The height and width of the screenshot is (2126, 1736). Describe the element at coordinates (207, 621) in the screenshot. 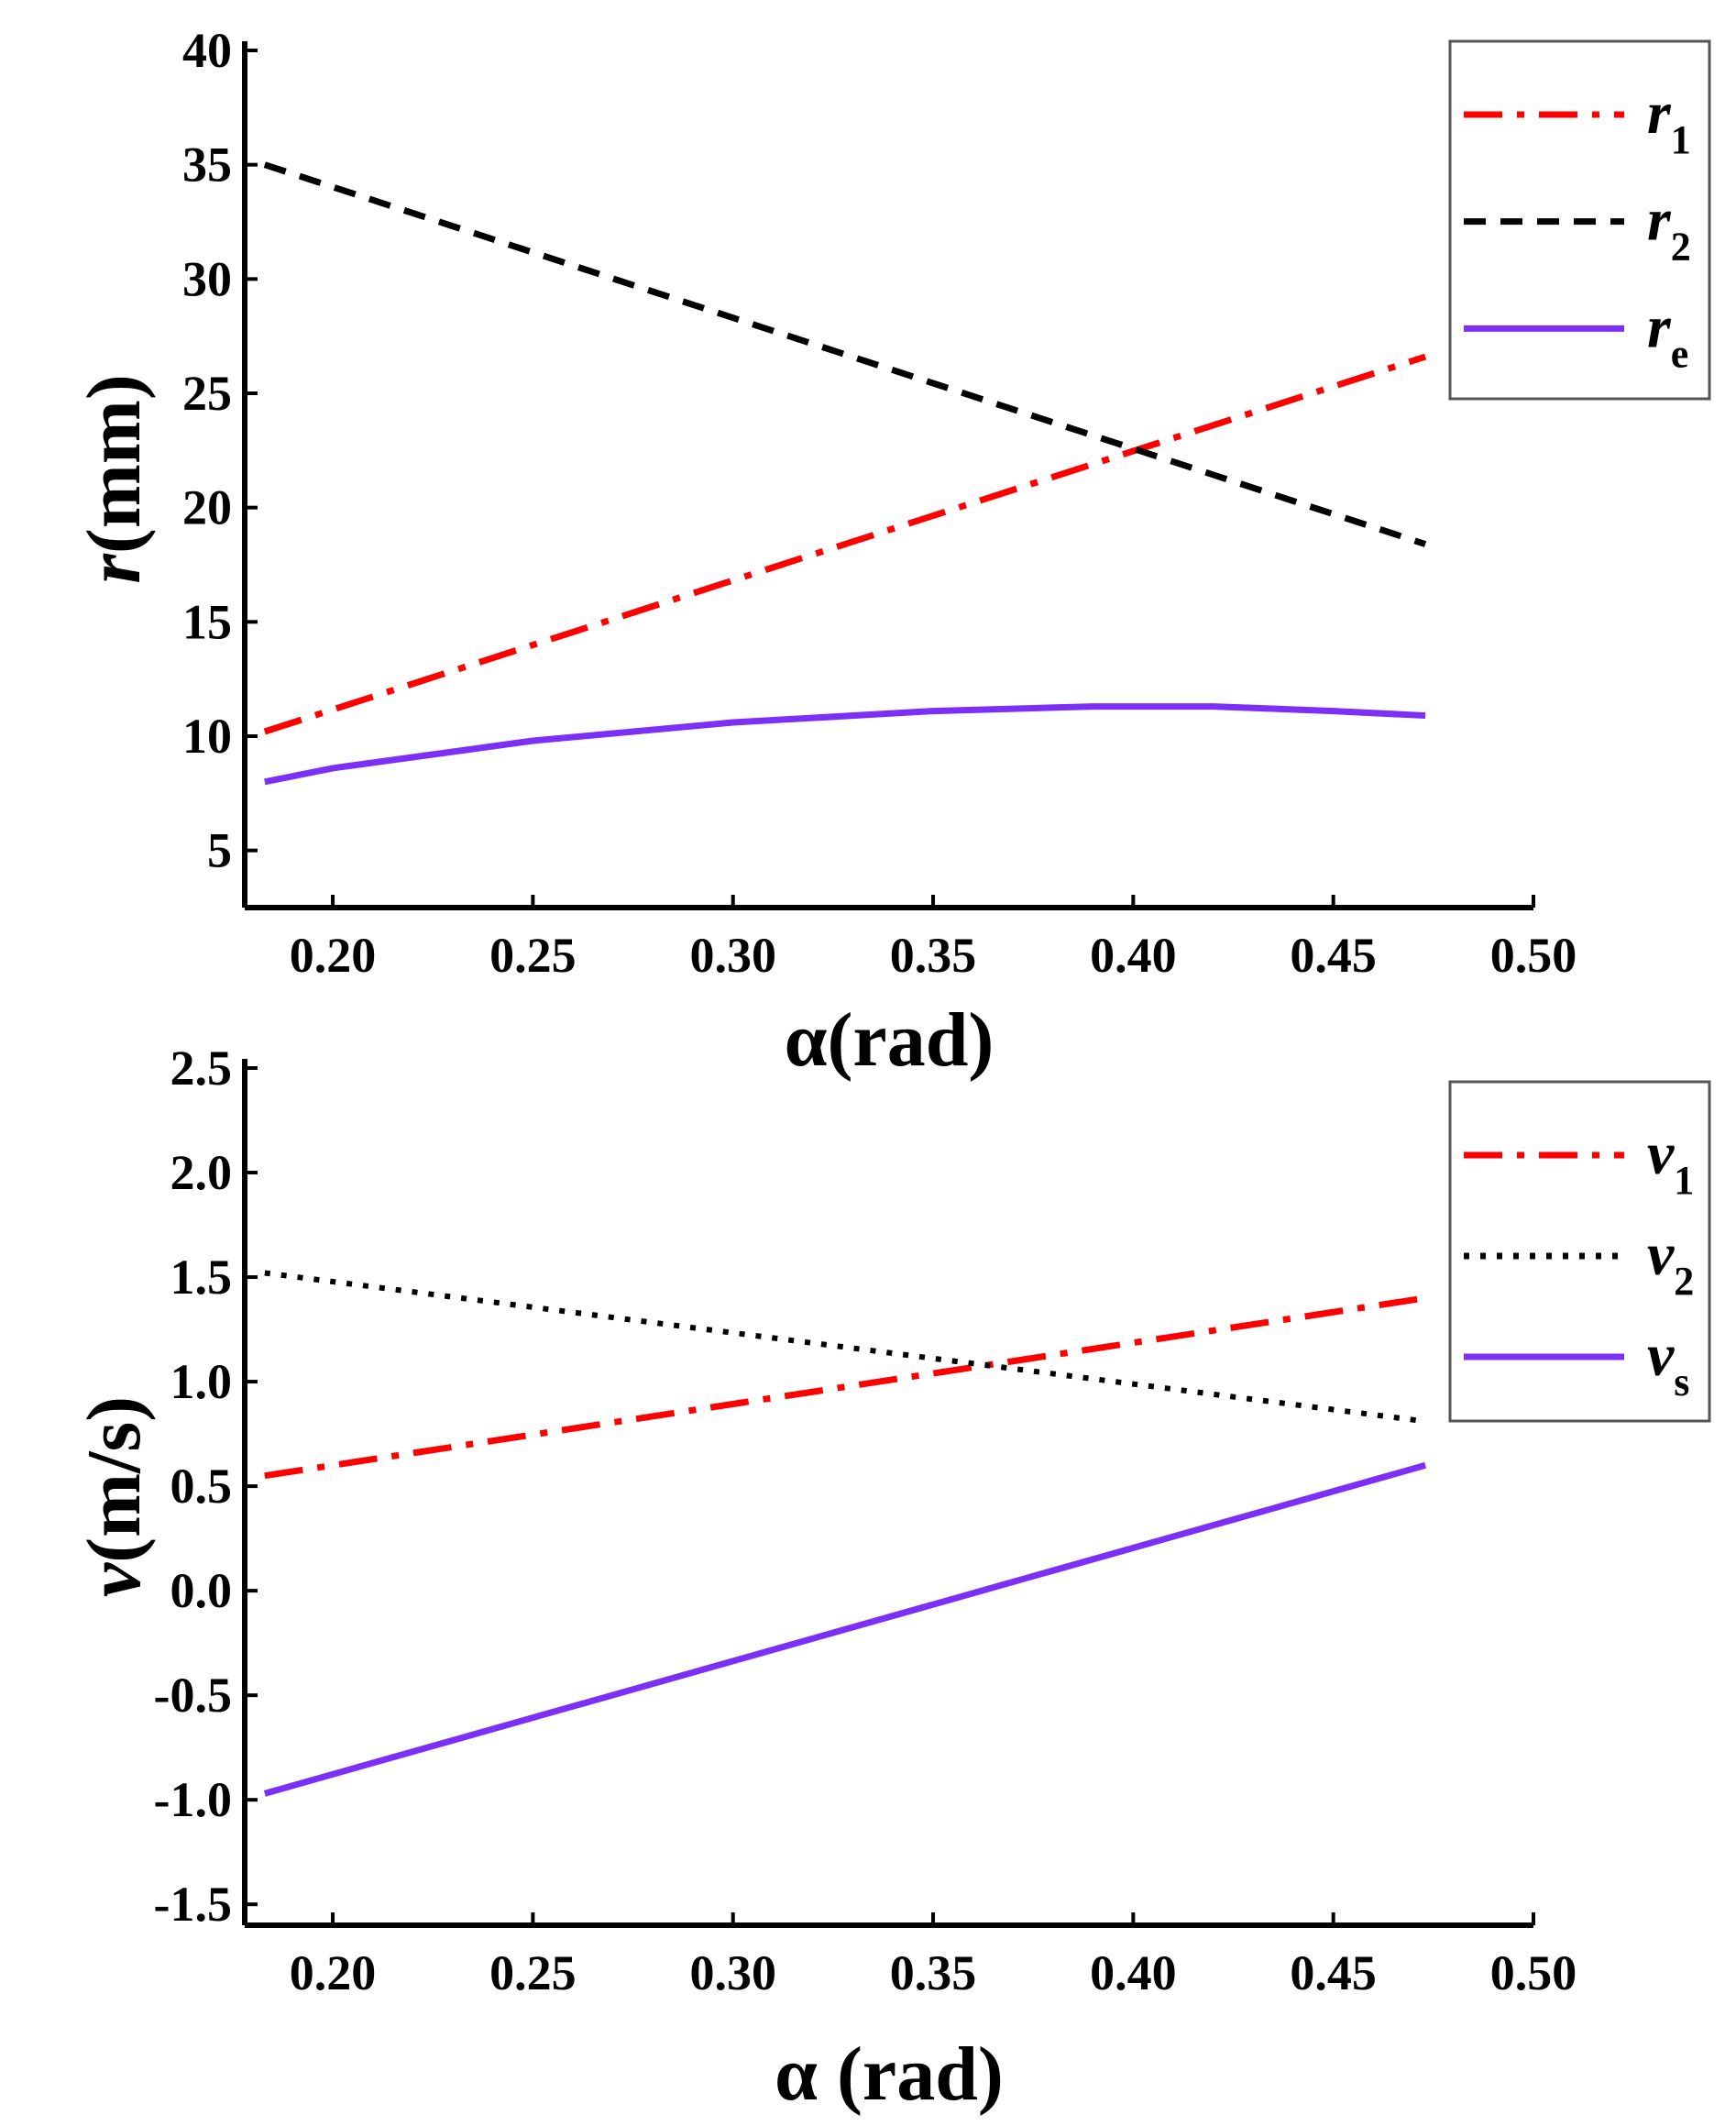

I see `y-tick-label: 15` at that location.